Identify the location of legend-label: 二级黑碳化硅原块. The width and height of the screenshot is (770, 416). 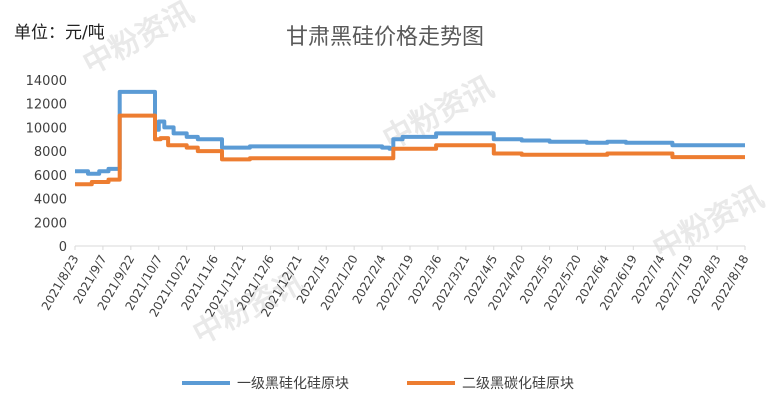
(518, 384).